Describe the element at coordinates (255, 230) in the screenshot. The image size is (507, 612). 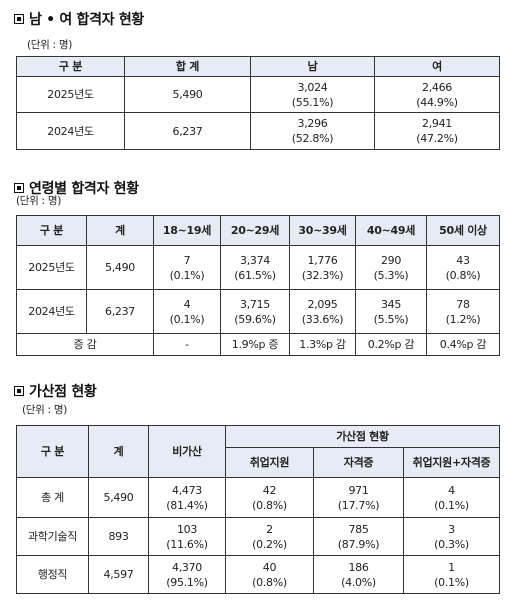
I see `age-header-20-29: 20~29세` at that location.